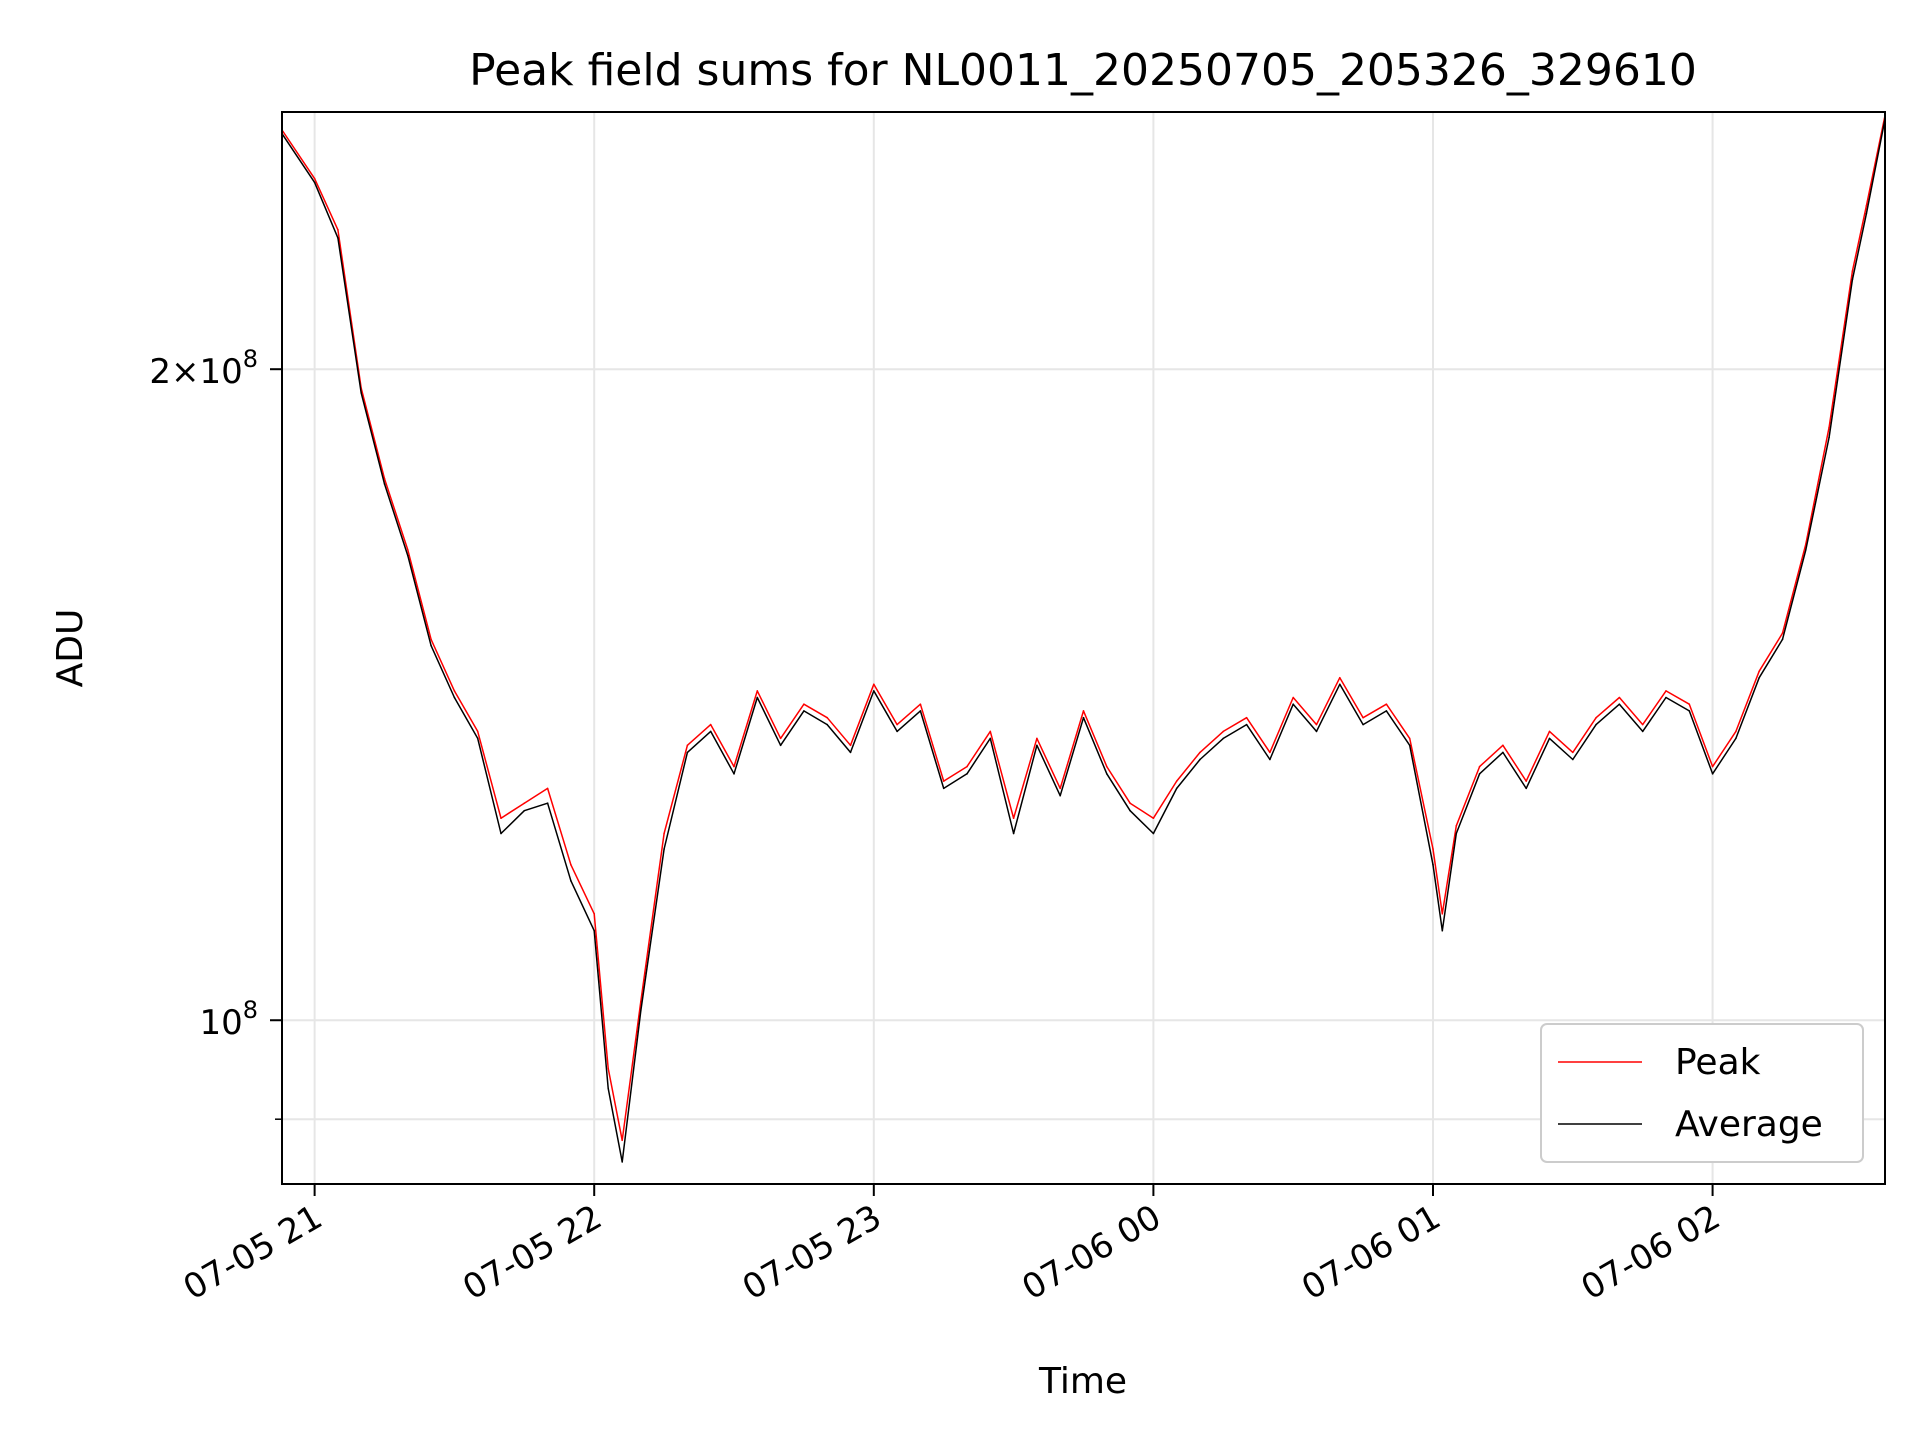 The image size is (1920, 1440). Describe the element at coordinates (215, 732) in the screenshot. I see `y-axis-ticks: 108 2×108` at that location.